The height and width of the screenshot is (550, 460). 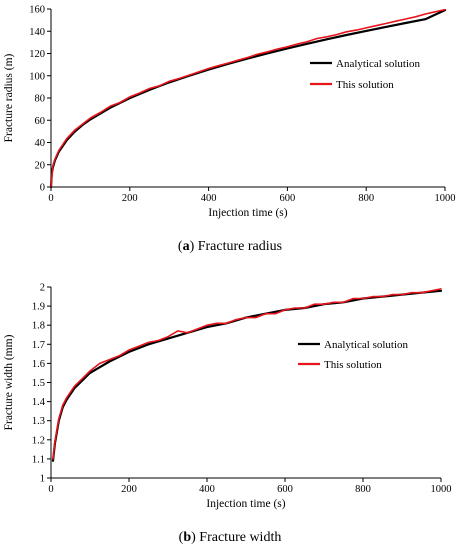 What do you see at coordinates (441, 489) in the screenshot?
I see `chart-b-x-tick-label: 1000` at bounding box center [441, 489].